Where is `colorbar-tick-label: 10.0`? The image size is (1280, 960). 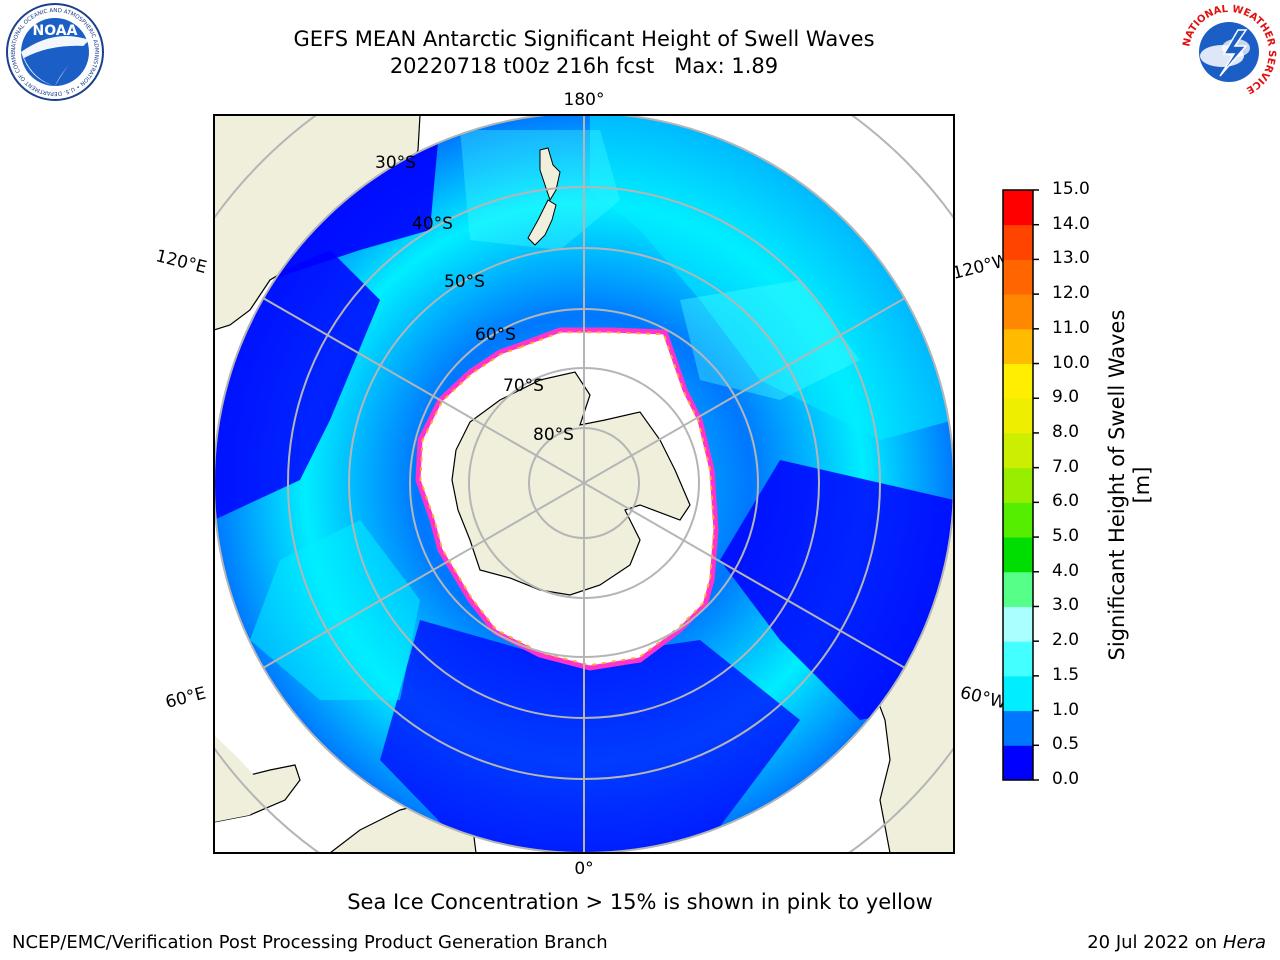 colorbar-tick-label: 10.0 is located at coordinates (1071, 362).